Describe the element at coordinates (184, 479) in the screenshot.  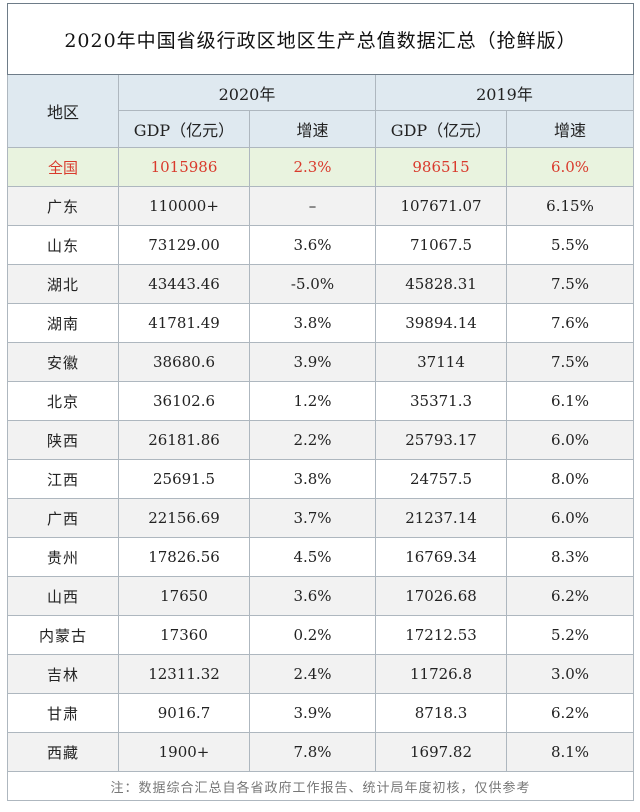
I see `cell-gdp-2020: 25691.5` at that location.